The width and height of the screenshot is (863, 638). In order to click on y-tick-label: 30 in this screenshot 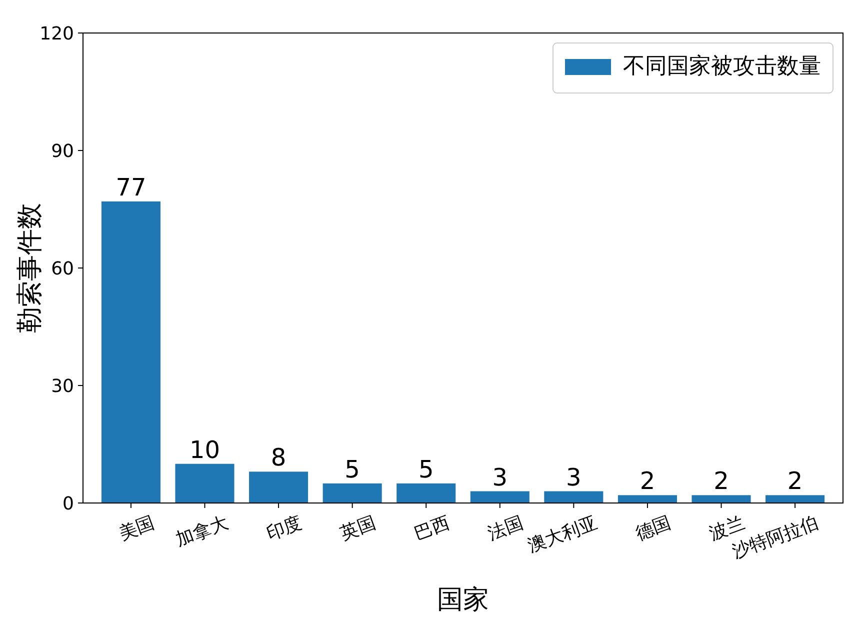, I will do `click(62, 386)`.